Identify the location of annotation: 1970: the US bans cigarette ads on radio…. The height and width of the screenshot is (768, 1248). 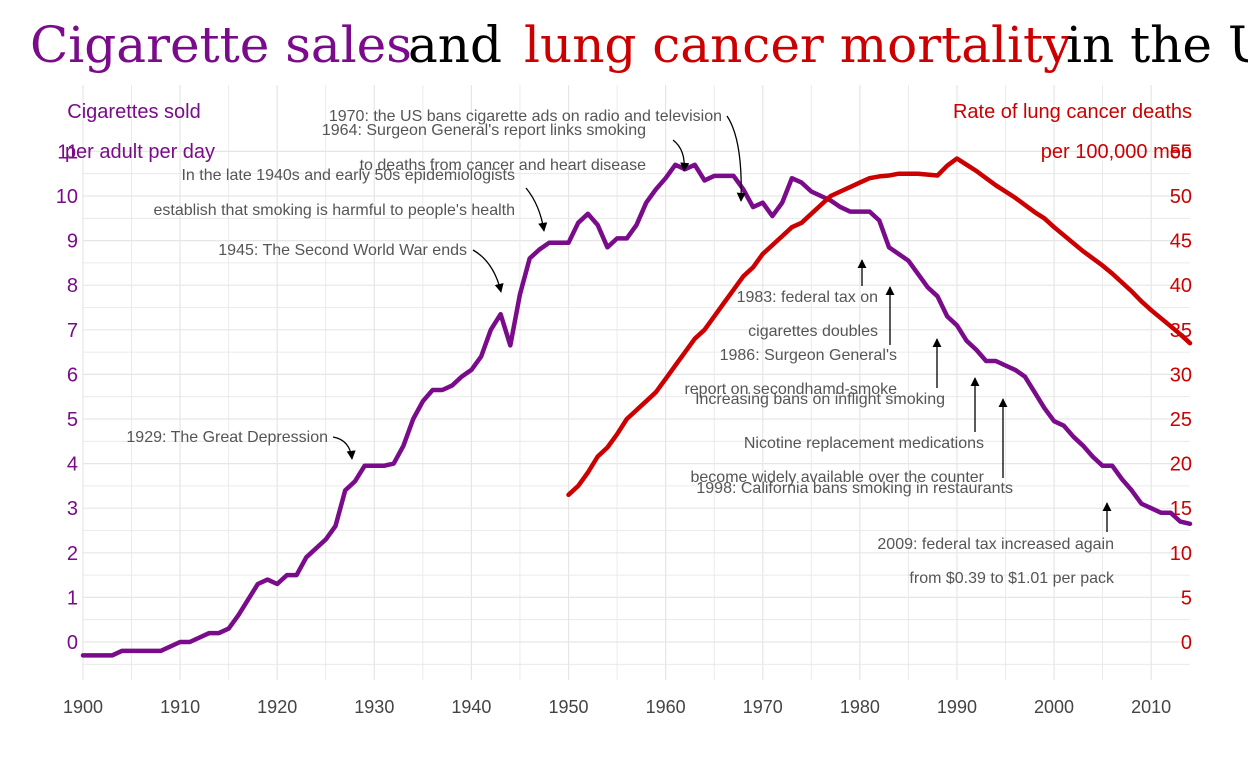
(537, 155).